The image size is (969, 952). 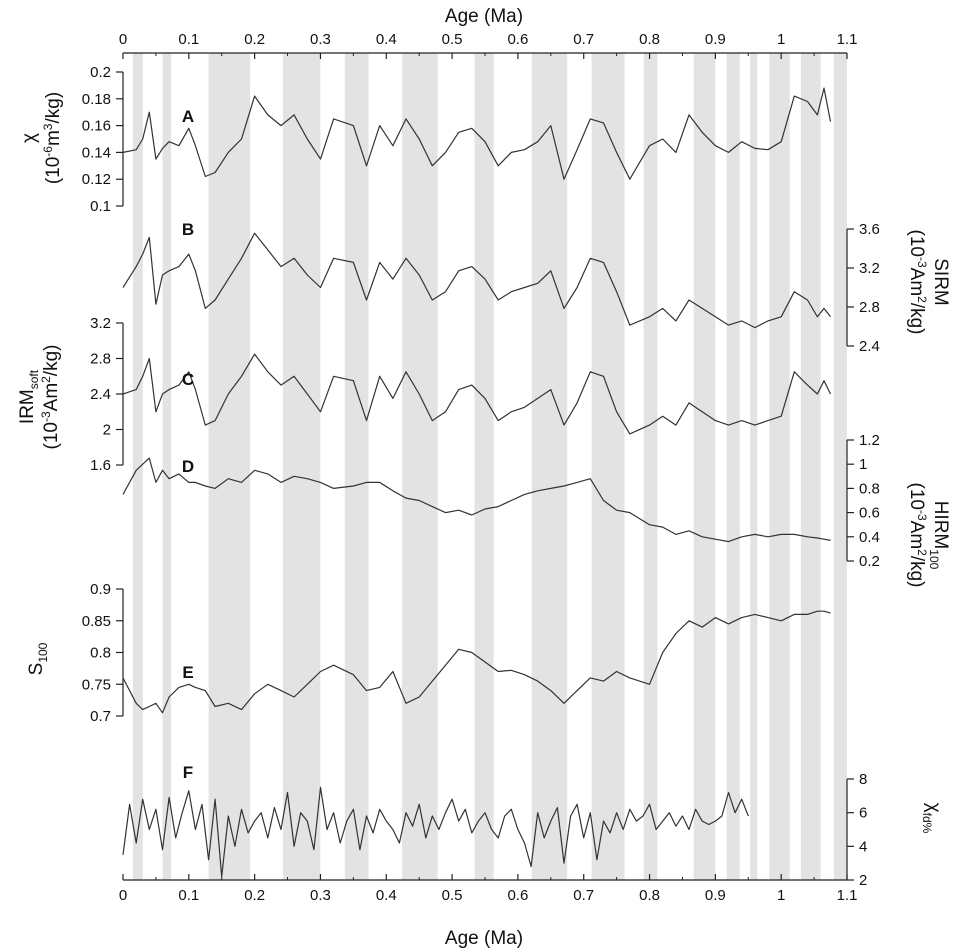 What do you see at coordinates (188, 772) in the screenshot?
I see `panel-f-letter: F` at bounding box center [188, 772].